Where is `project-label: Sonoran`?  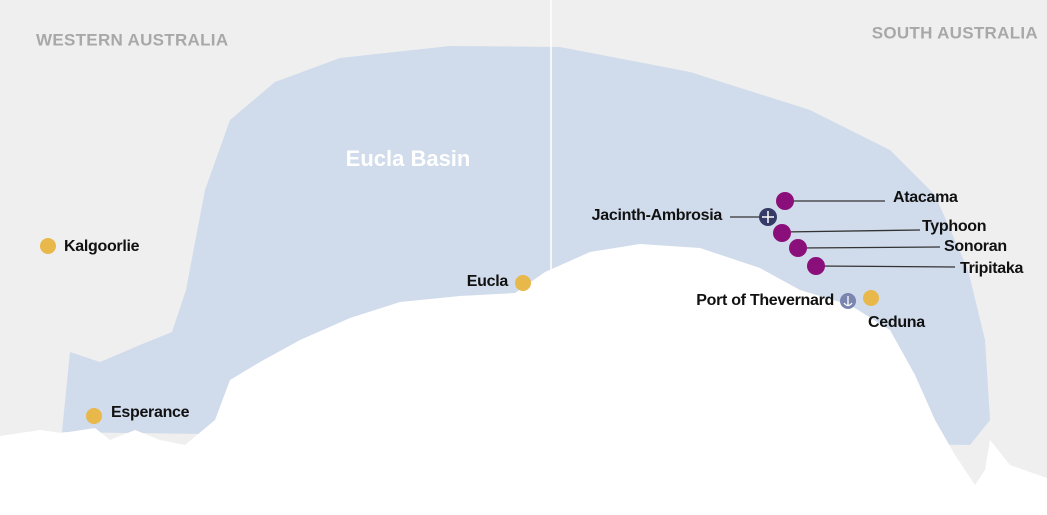 project-label: Sonoran is located at coordinates (975, 246).